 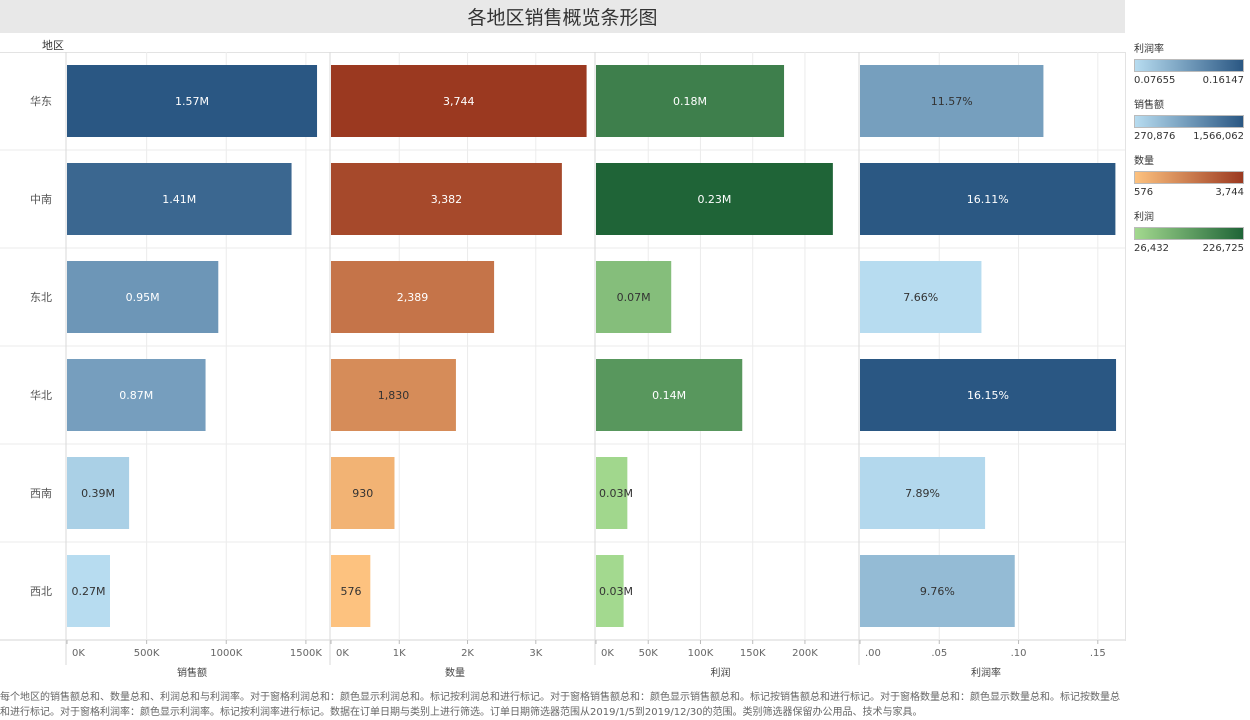 I want to click on data-label: 0.14M, so click(x=669, y=395).